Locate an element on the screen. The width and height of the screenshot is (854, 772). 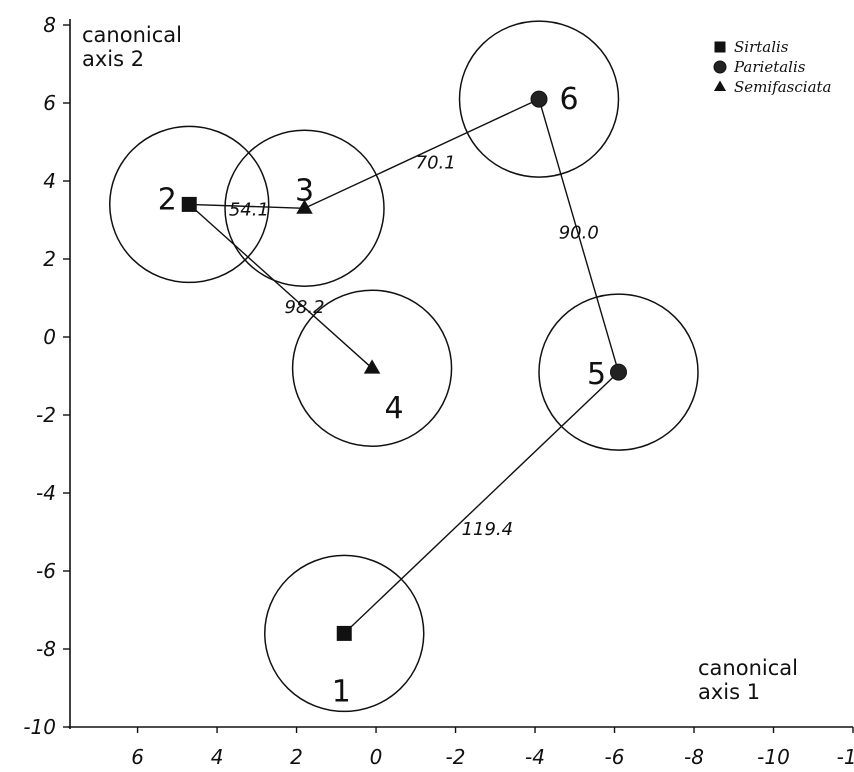
y-tick-label: 0 is located at coordinates (49, 337).